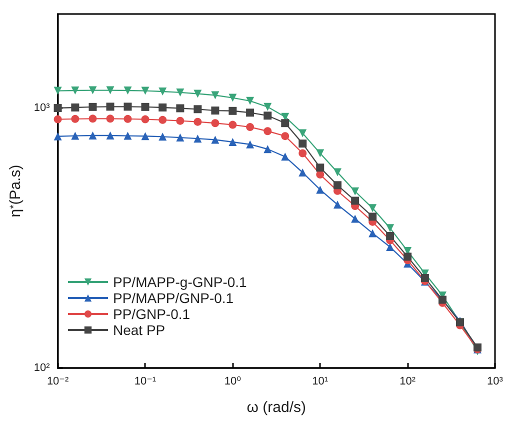 This screenshot has height=430, width=507. What do you see at coordinates (233, 382) in the screenshot?
I see `x-tick-label: 10⁰` at bounding box center [233, 382].